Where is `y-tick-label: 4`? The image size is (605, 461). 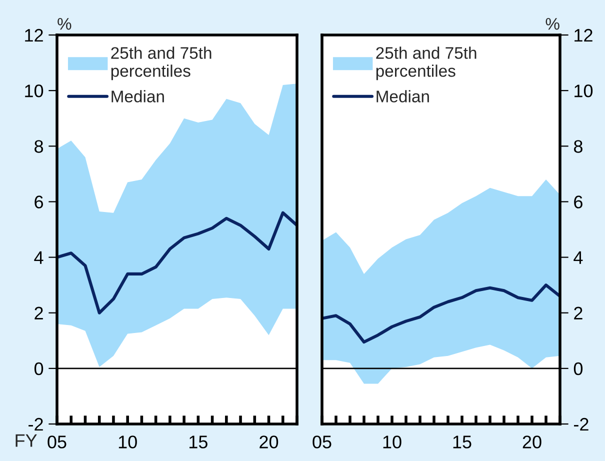
y-tick-label: 4 is located at coordinates (39, 257).